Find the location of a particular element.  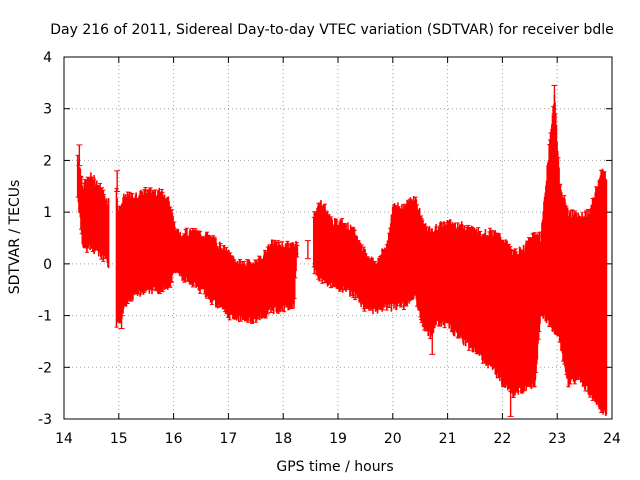

y-tick-label: 1 is located at coordinates (47, 213).